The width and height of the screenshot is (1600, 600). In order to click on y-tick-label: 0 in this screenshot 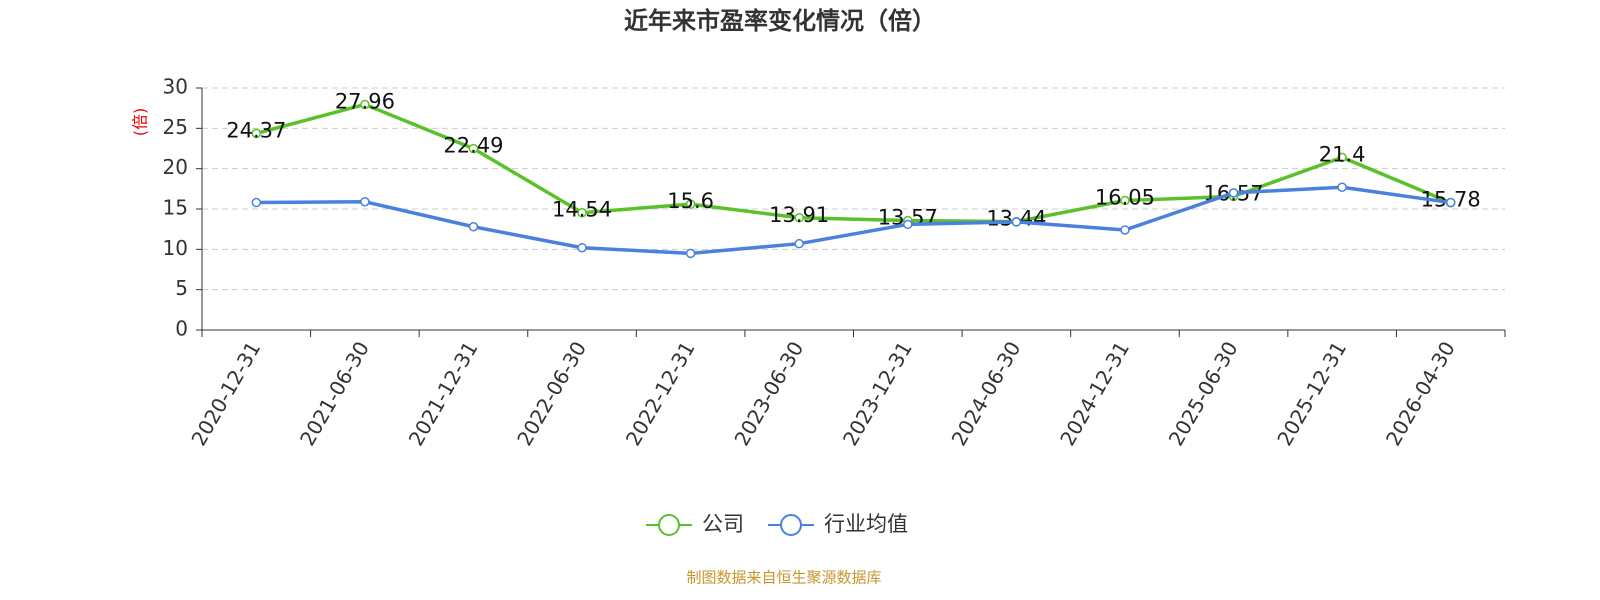, I will do `click(181, 329)`.